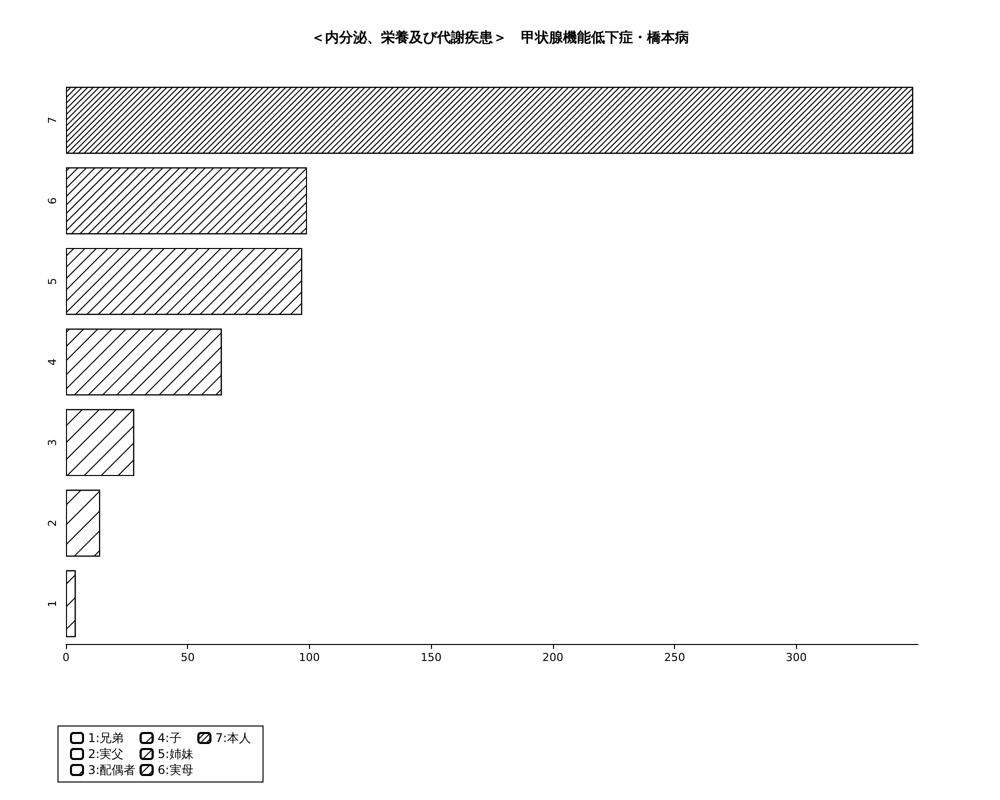  What do you see at coordinates (106, 754) in the screenshot?
I see `legend-label: 2:実父` at bounding box center [106, 754].